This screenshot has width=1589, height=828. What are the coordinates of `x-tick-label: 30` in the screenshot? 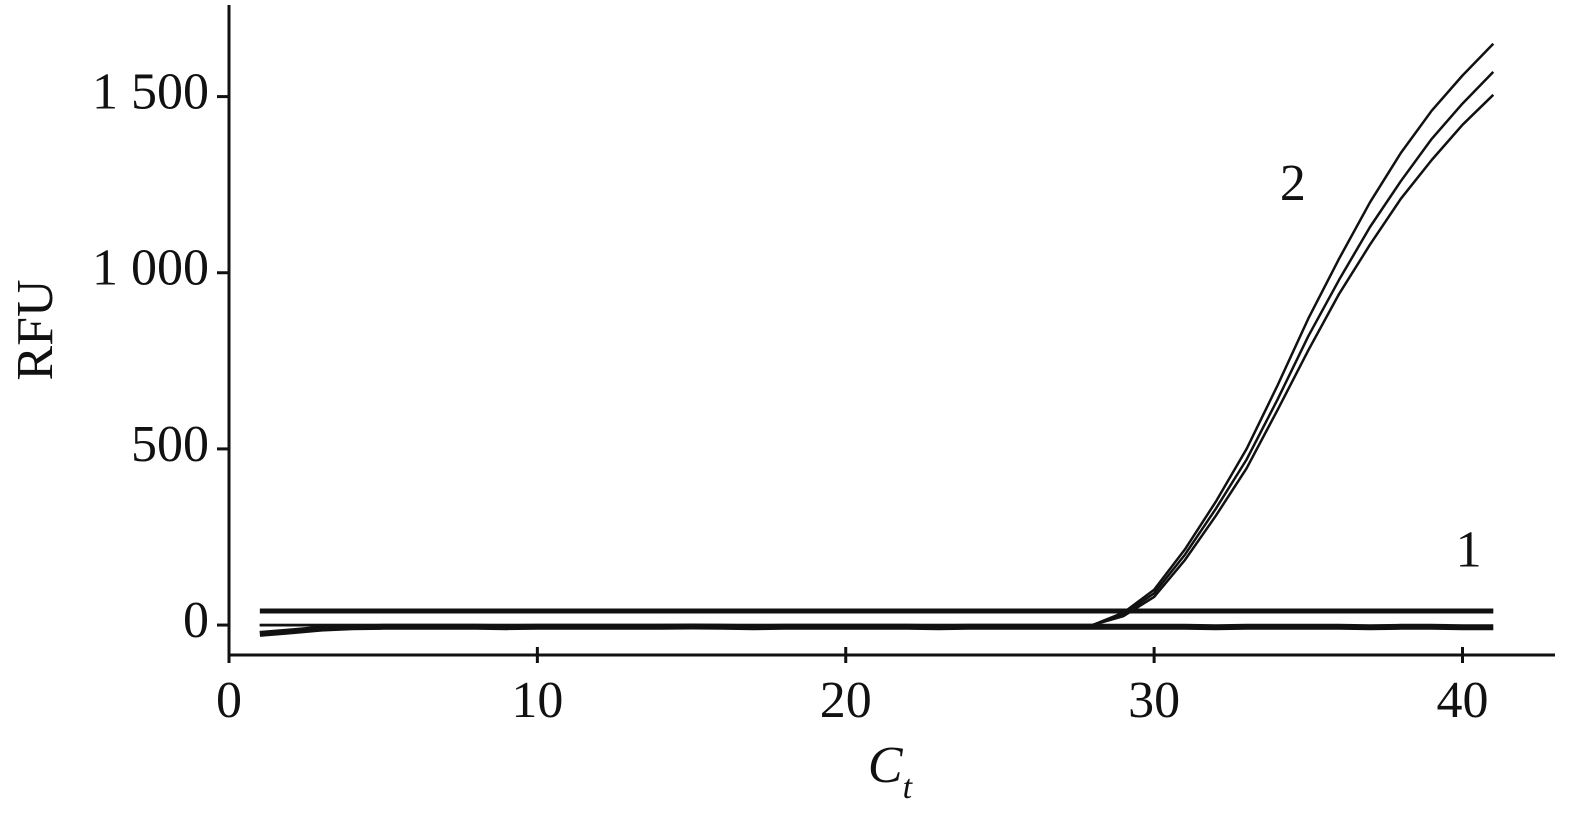 It's located at (1154, 700).